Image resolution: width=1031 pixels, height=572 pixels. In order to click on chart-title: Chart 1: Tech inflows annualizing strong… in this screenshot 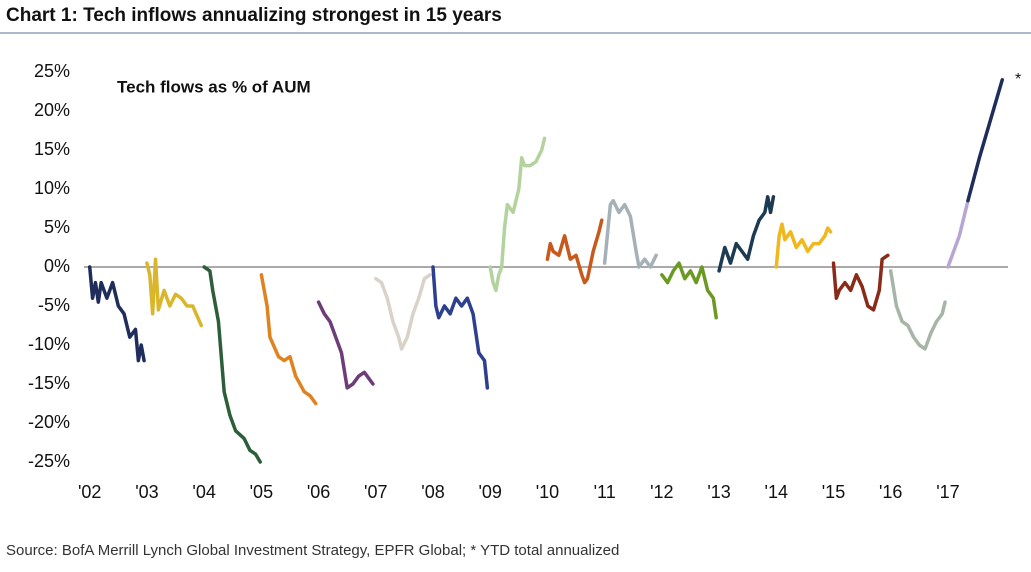, I will do `click(254, 15)`.